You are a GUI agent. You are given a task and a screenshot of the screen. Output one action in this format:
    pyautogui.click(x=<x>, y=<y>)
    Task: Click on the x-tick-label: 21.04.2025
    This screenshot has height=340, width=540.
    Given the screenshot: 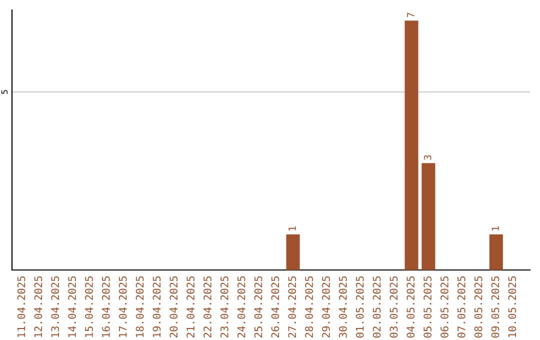 What is the action you would take?
    pyautogui.click(x=190, y=307)
    